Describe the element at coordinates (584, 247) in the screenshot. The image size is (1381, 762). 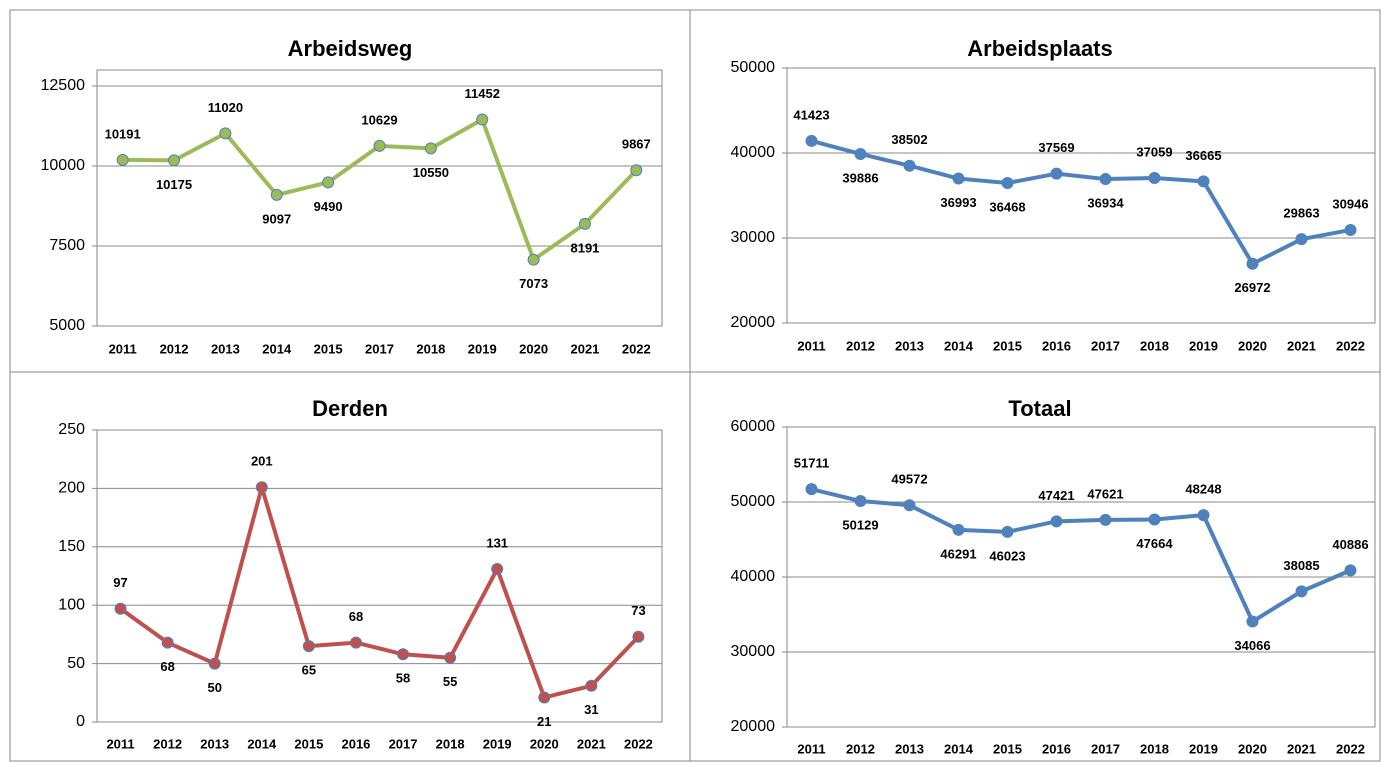
I see `data-label: 8191` at that location.